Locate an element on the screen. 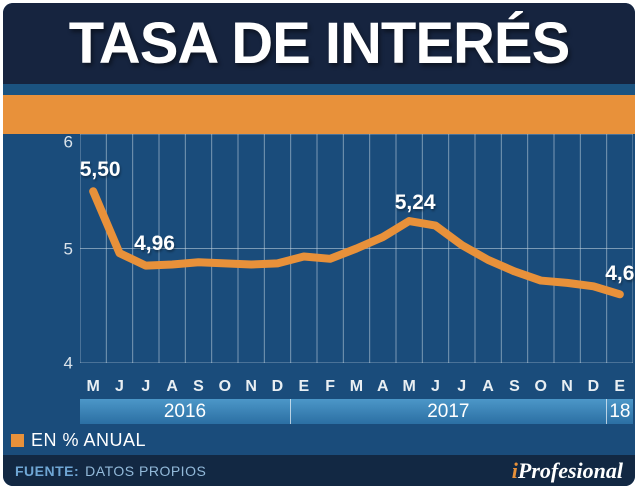 The height and width of the screenshot is (489, 640). header-blue-divider is located at coordinates (319, 89).